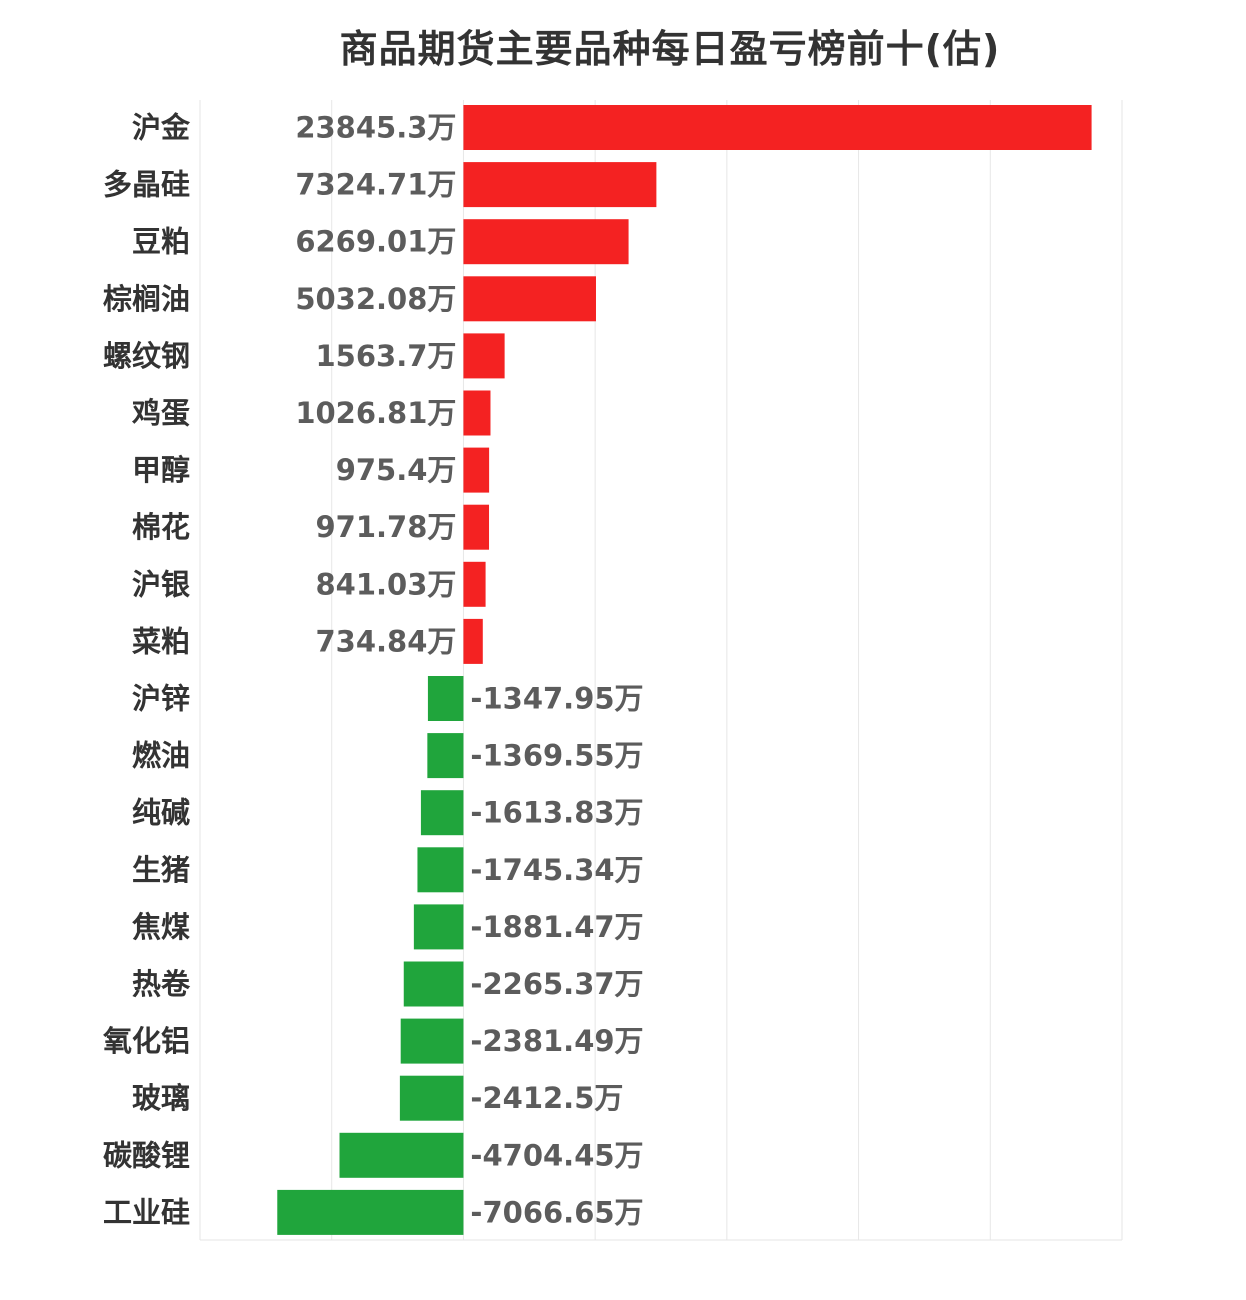 Image resolution: width=1246 pixels, height=1300 pixels. What do you see at coordinates (670, 49) in the screenshot?
I see `chart-title: 商品期货主要品种每日盈亏榜前十(估)` at bounding box center [670, 49].